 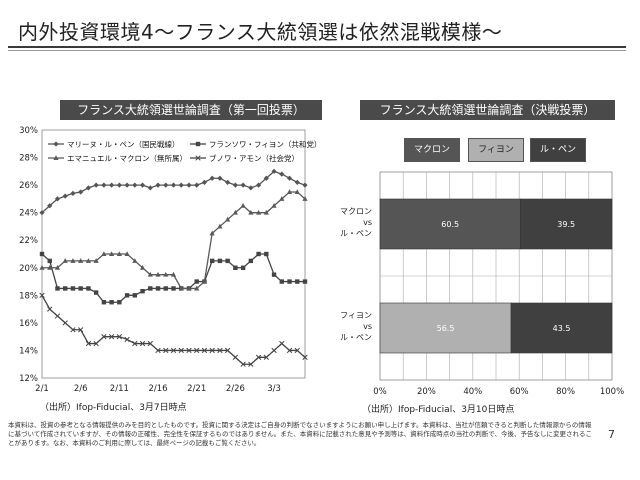 I want to click on y-tick-label: 12%, so click(x=28, y=379).